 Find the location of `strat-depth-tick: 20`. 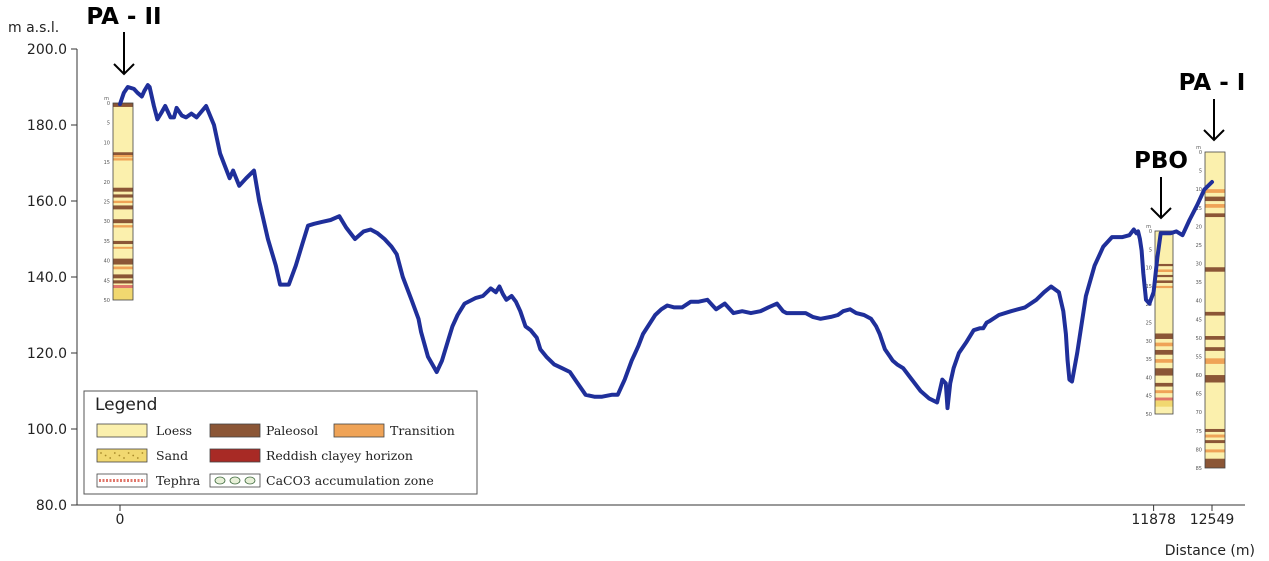

strat-depth-tick: 20 is located at coordinates (107, 183).